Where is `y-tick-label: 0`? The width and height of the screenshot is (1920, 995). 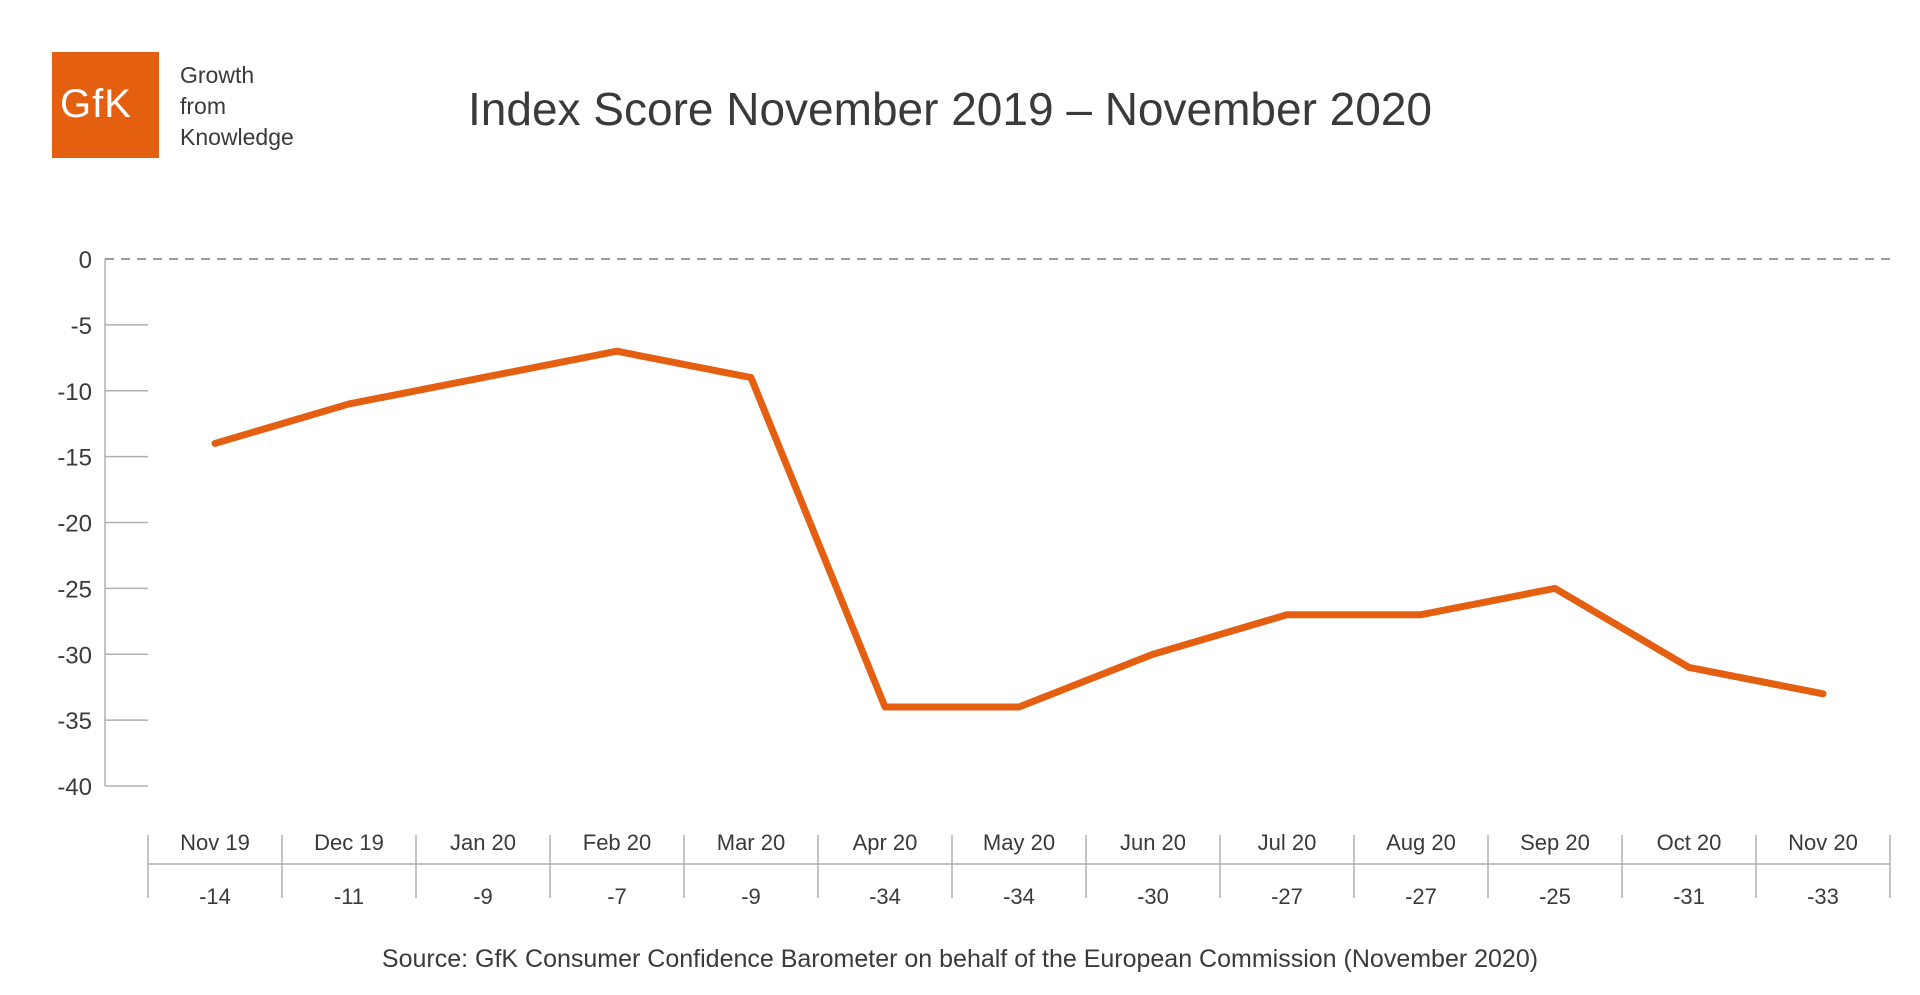 y-tick-label: 0 is located at coordinates (85, 260).